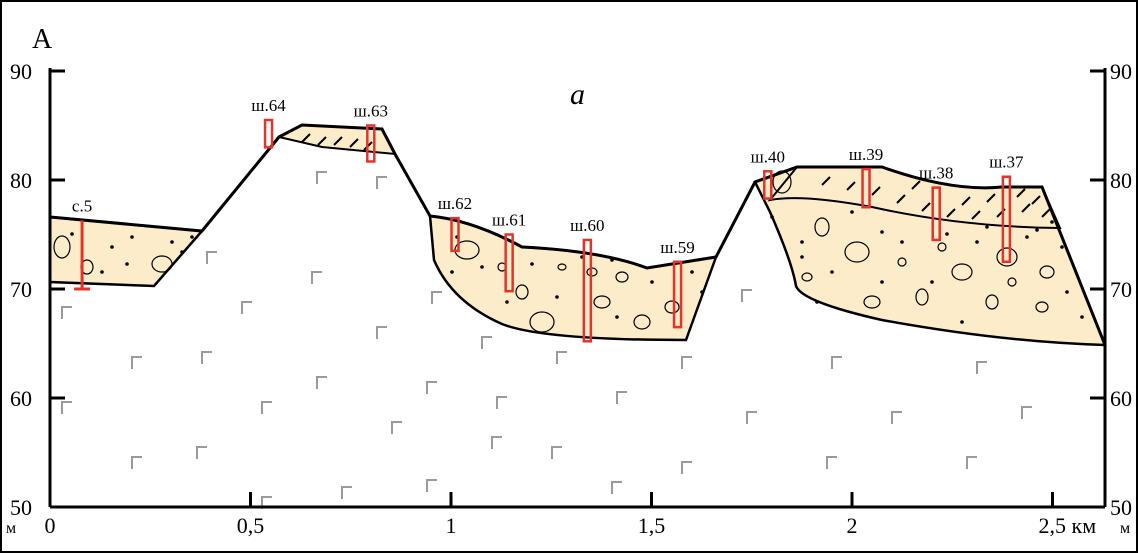  What do you see at coordinates (509, 220) in the screenshot?
I see `shaft-label: ш.61` at bounding box center [509, 220].